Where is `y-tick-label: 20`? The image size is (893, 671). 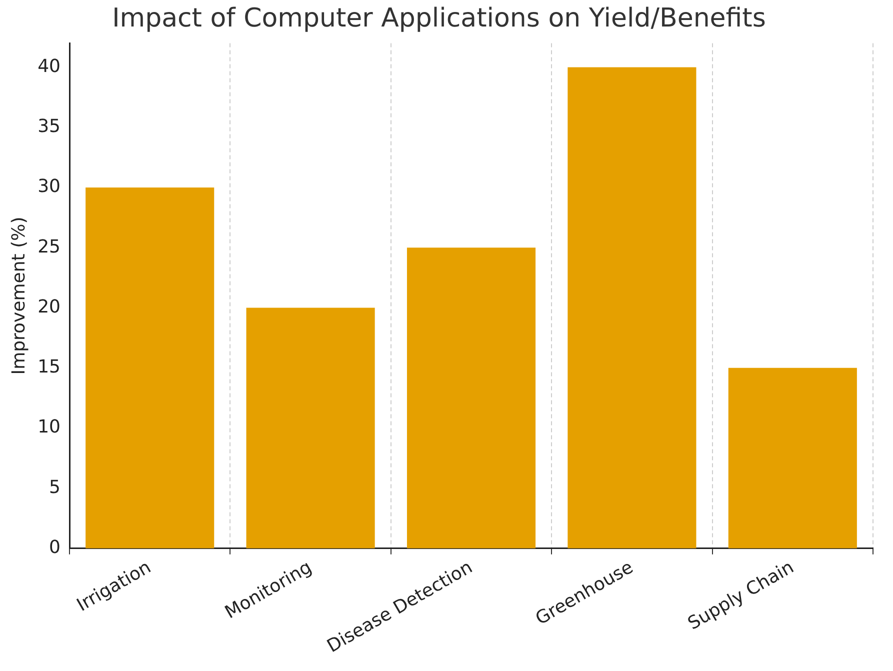 y-tick-label: 20 is located at coordinates (49, 307).